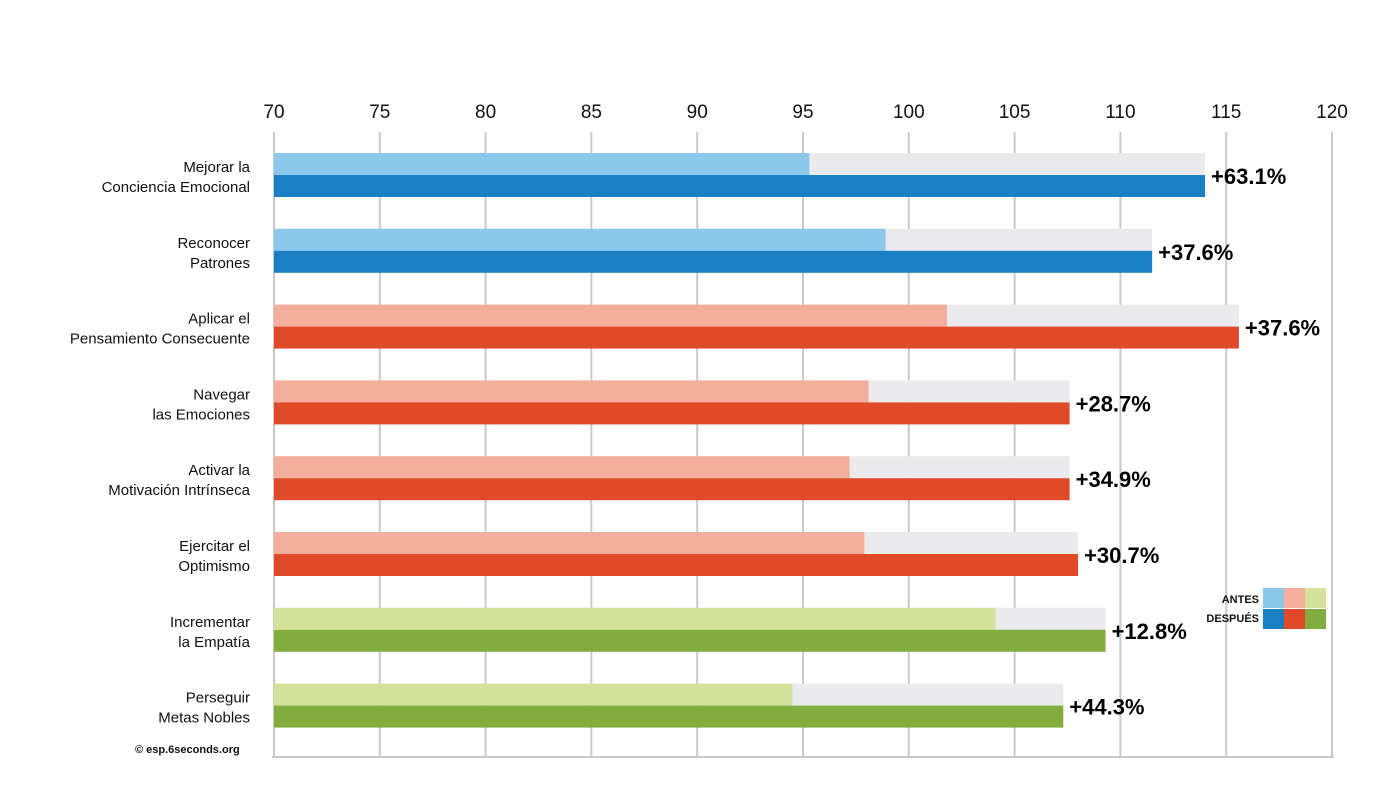 The width and height of the screenshot is (1400, 811). I want to click on legend-swatch-after-blue, so click(1273, 619).